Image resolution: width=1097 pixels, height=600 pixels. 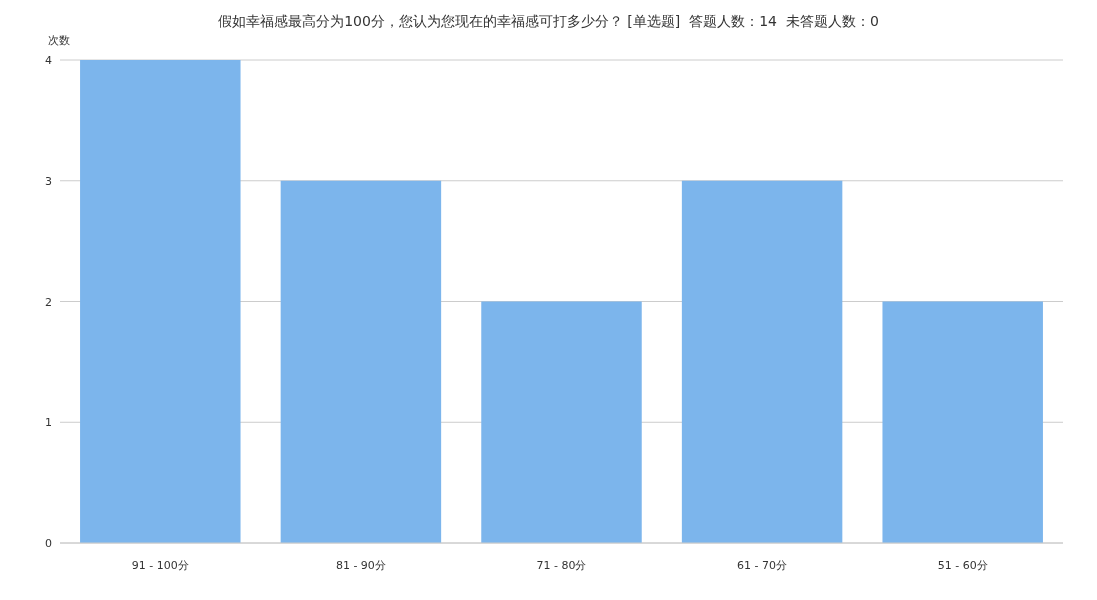 What do you see at coordinates (48, 423) in the screenshot?
I see `y-tick-label: 1` at bounding box center [48, 423].